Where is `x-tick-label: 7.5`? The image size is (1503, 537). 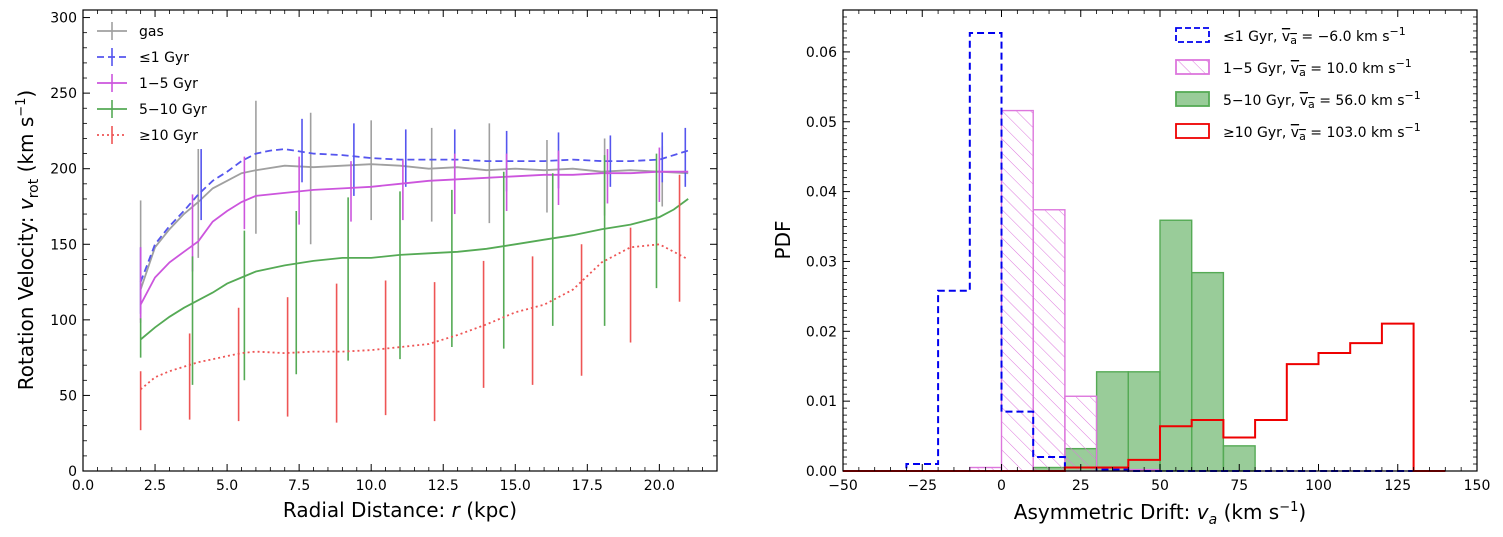
x-tick-label: 7.5 is located at coordinates (299, 486).